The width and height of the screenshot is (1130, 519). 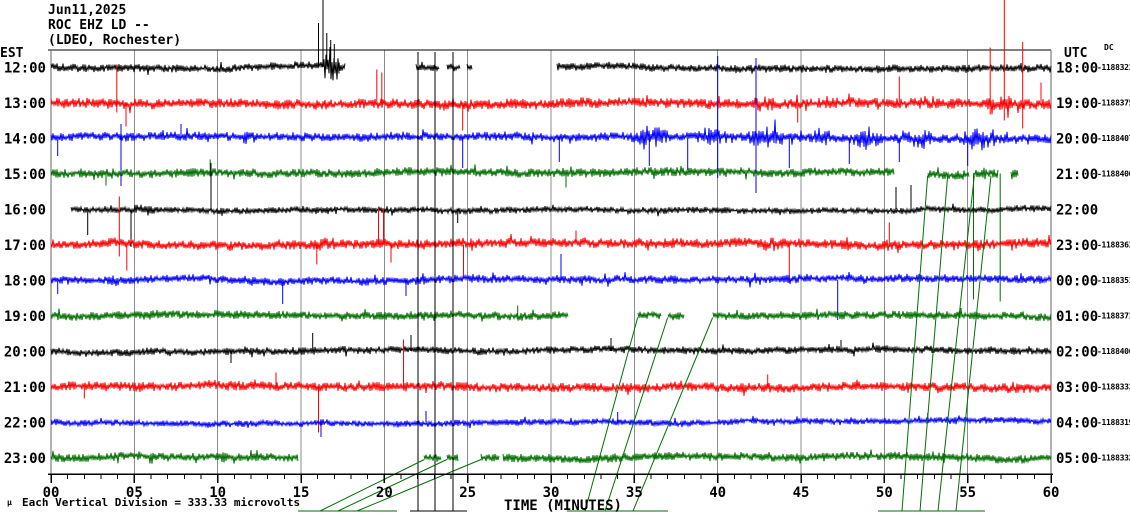 I want to click on utc-time-label: 00:00, so click(x=1077, y=282).